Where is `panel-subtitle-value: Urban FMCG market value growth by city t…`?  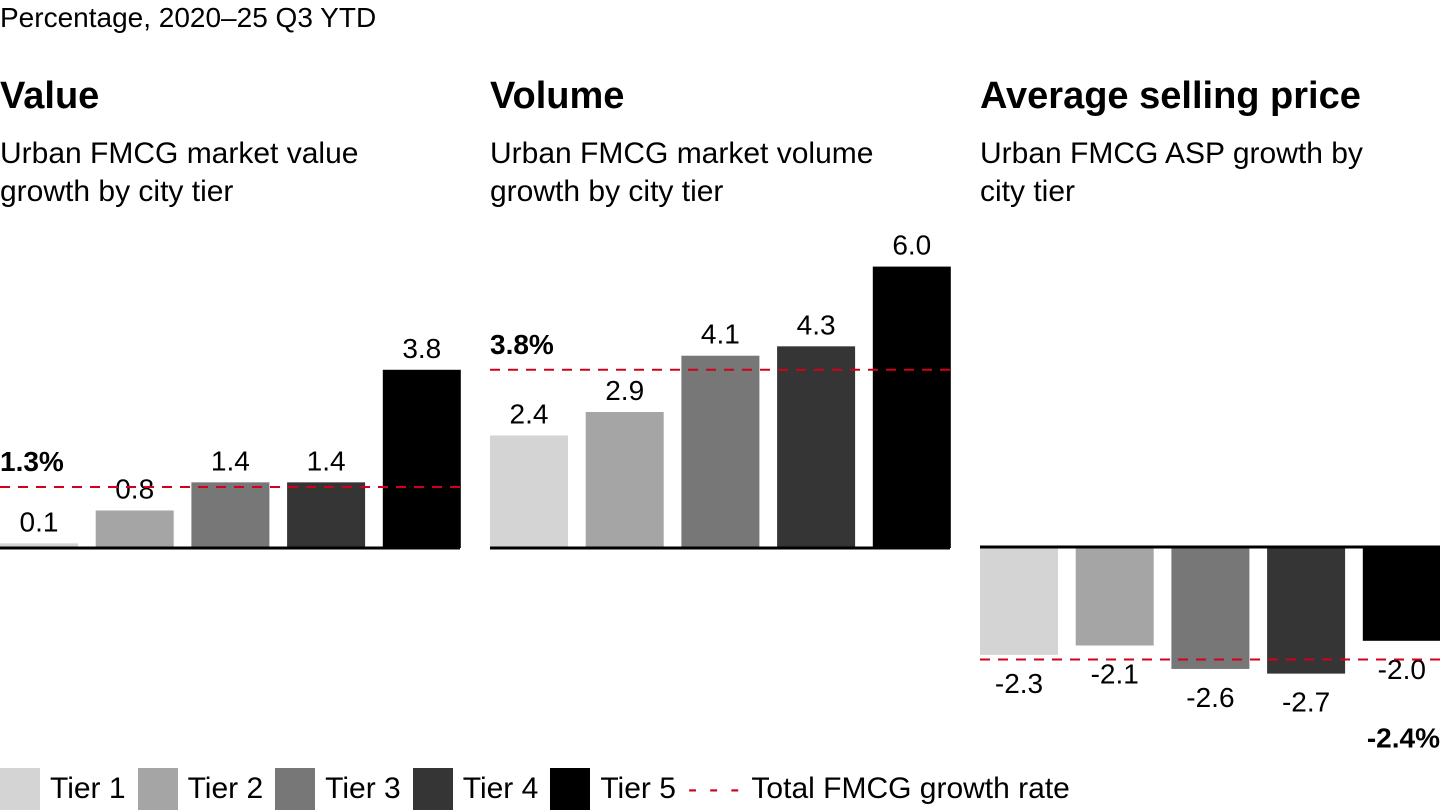
panel-subtitle-value: Urban FMCG market value growth by city t… is located at coordinates (179, 172).